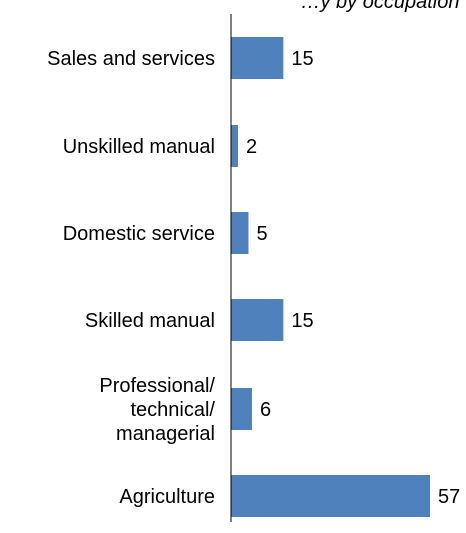 The width and height of the screenshot is (466, 533). What do you see at coordinates (380, 6) in the screenshot?
I see `chart-title: …y by occupation` at bounding box center [380, 6].